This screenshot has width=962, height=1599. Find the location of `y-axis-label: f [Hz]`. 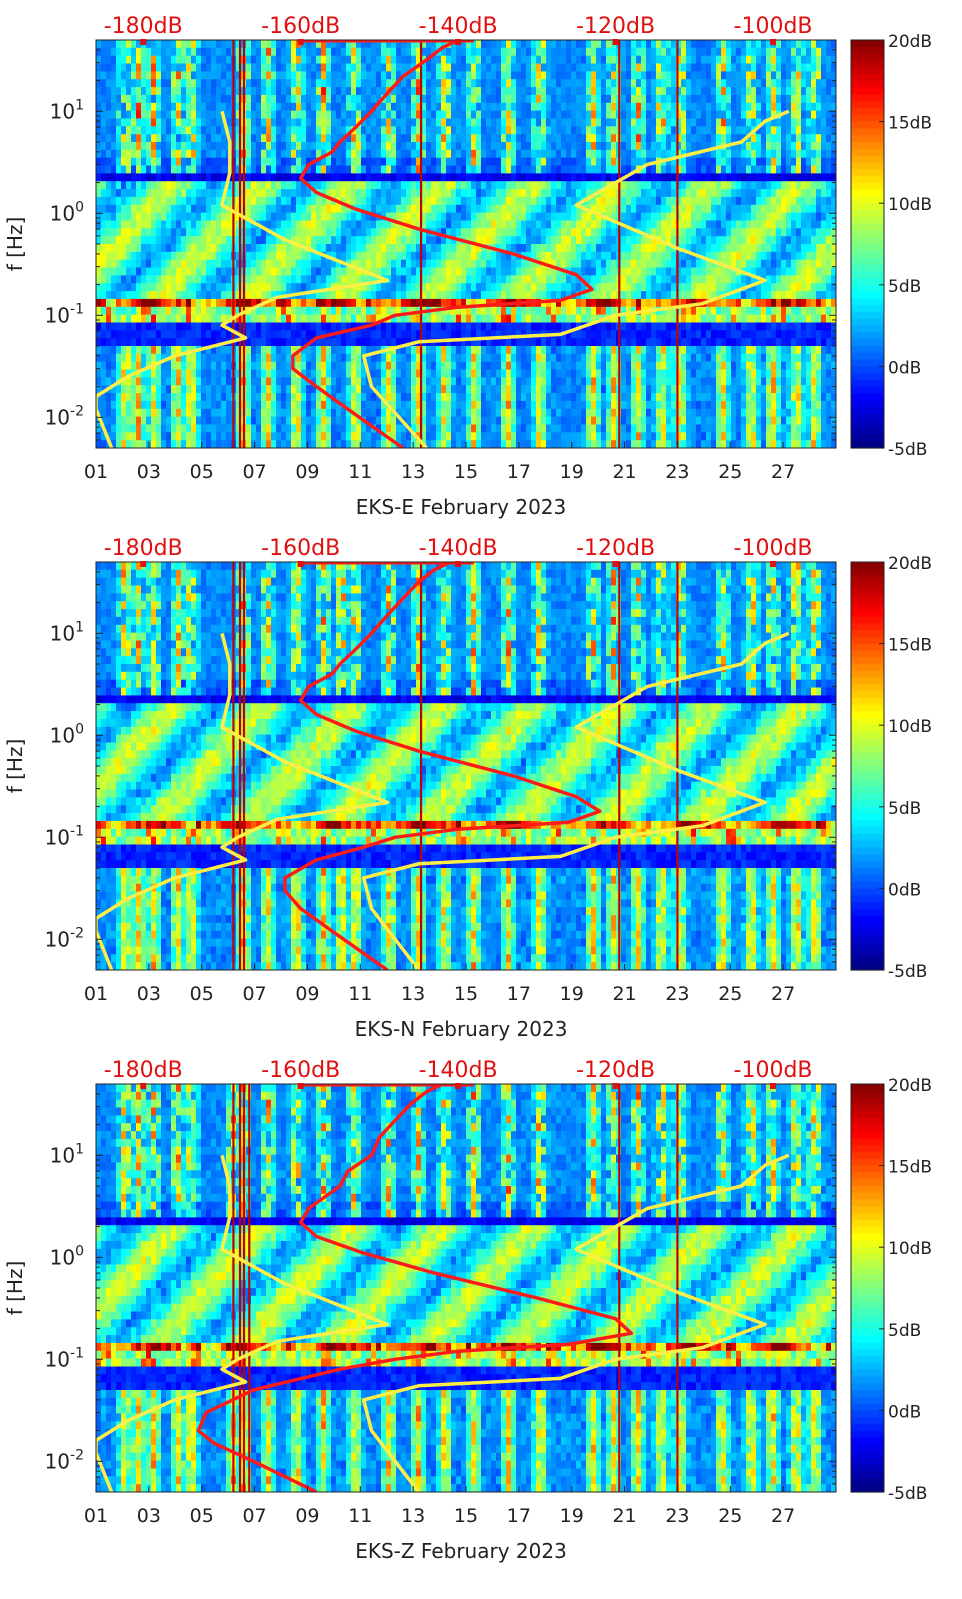

y-axis-label: f [Hz] is located at coordinates (15, 244).